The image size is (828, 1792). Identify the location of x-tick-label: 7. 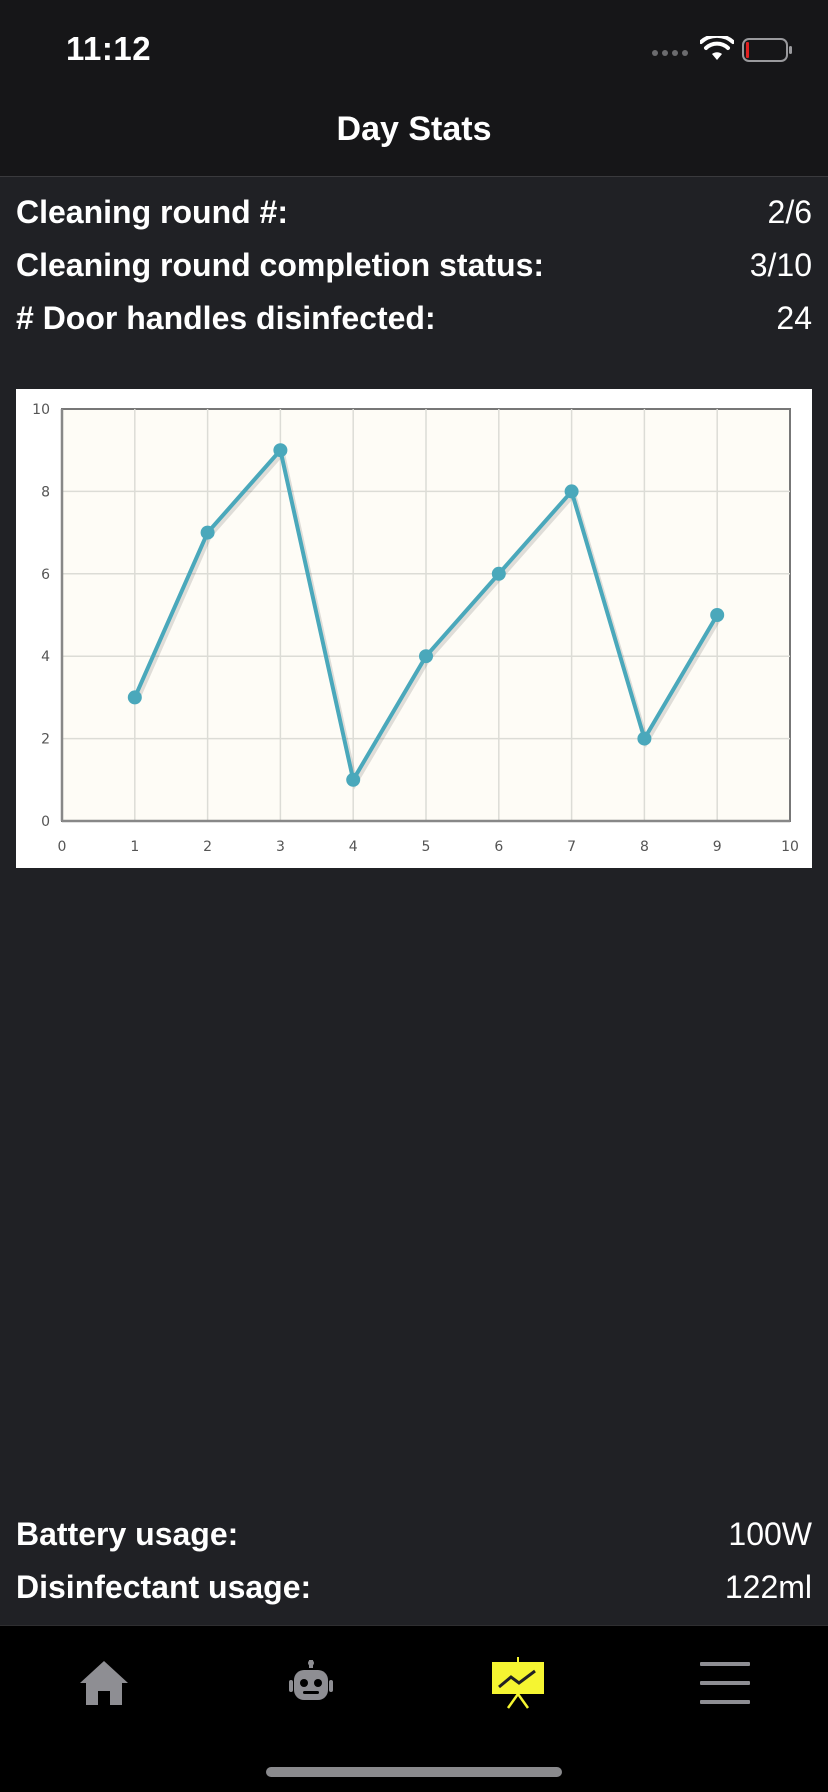
(571, 847).